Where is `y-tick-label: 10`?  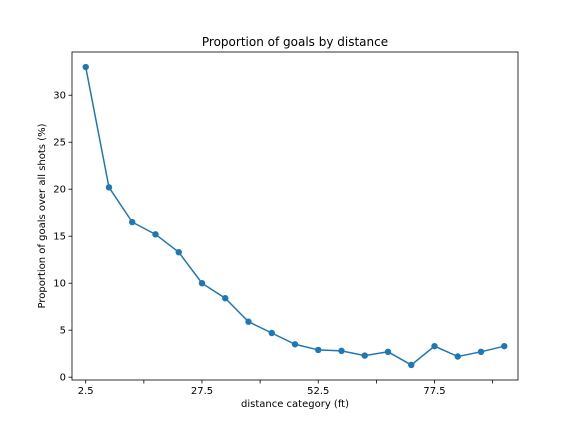
y-tick-label: 10 is located at coordinates (59, 284).